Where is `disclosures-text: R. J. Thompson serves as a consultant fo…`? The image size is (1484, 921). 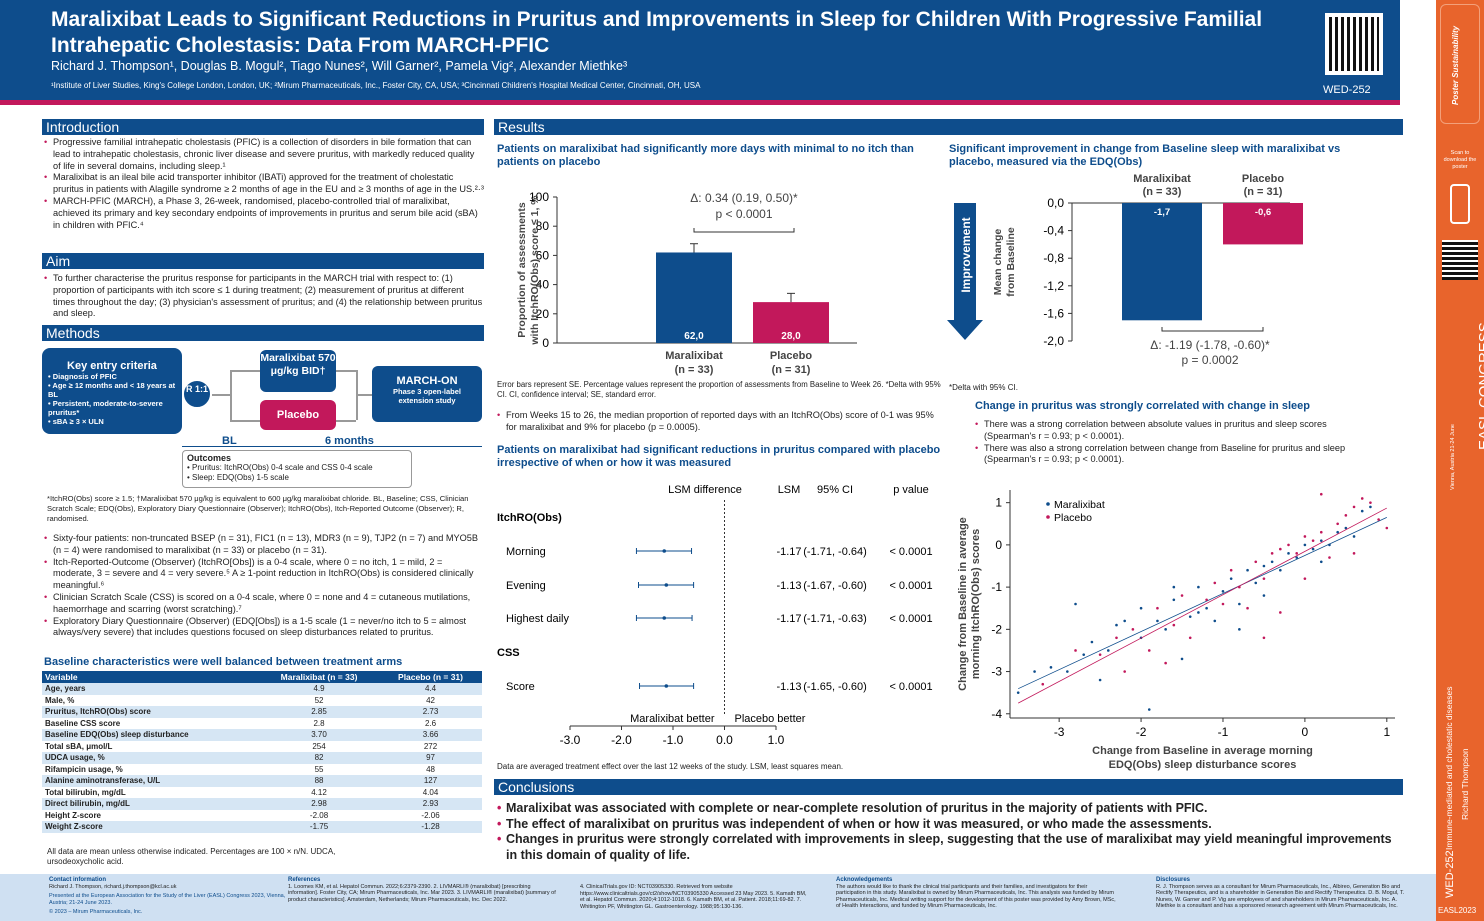
disclosures-text: R. J. Thompson serves as a consultant fo… is located at coordinates (1280, 896).